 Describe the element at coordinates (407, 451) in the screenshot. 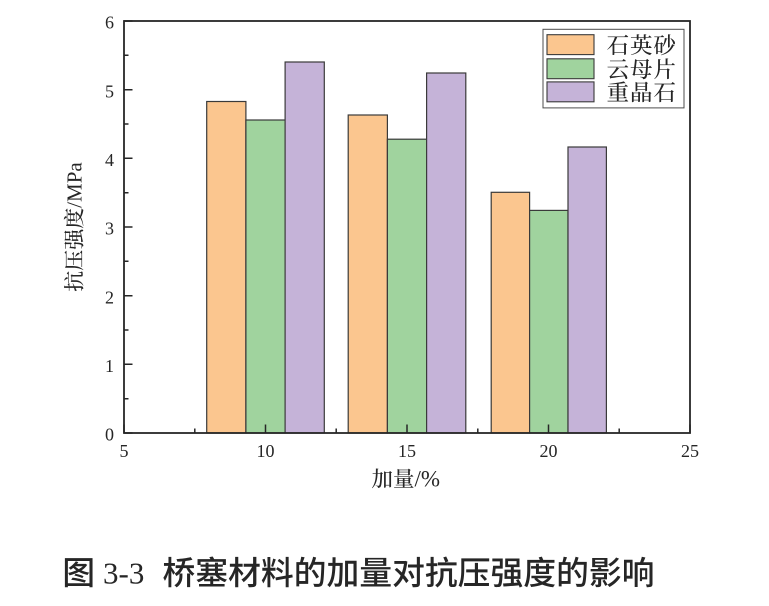

I see `svg-text: 15` at that location.